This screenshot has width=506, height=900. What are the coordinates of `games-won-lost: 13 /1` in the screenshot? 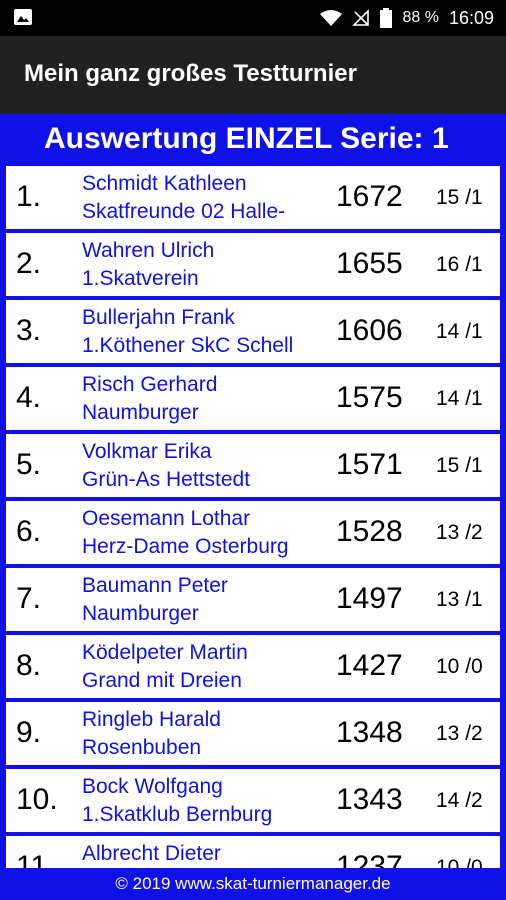 It's located at (459, 599).